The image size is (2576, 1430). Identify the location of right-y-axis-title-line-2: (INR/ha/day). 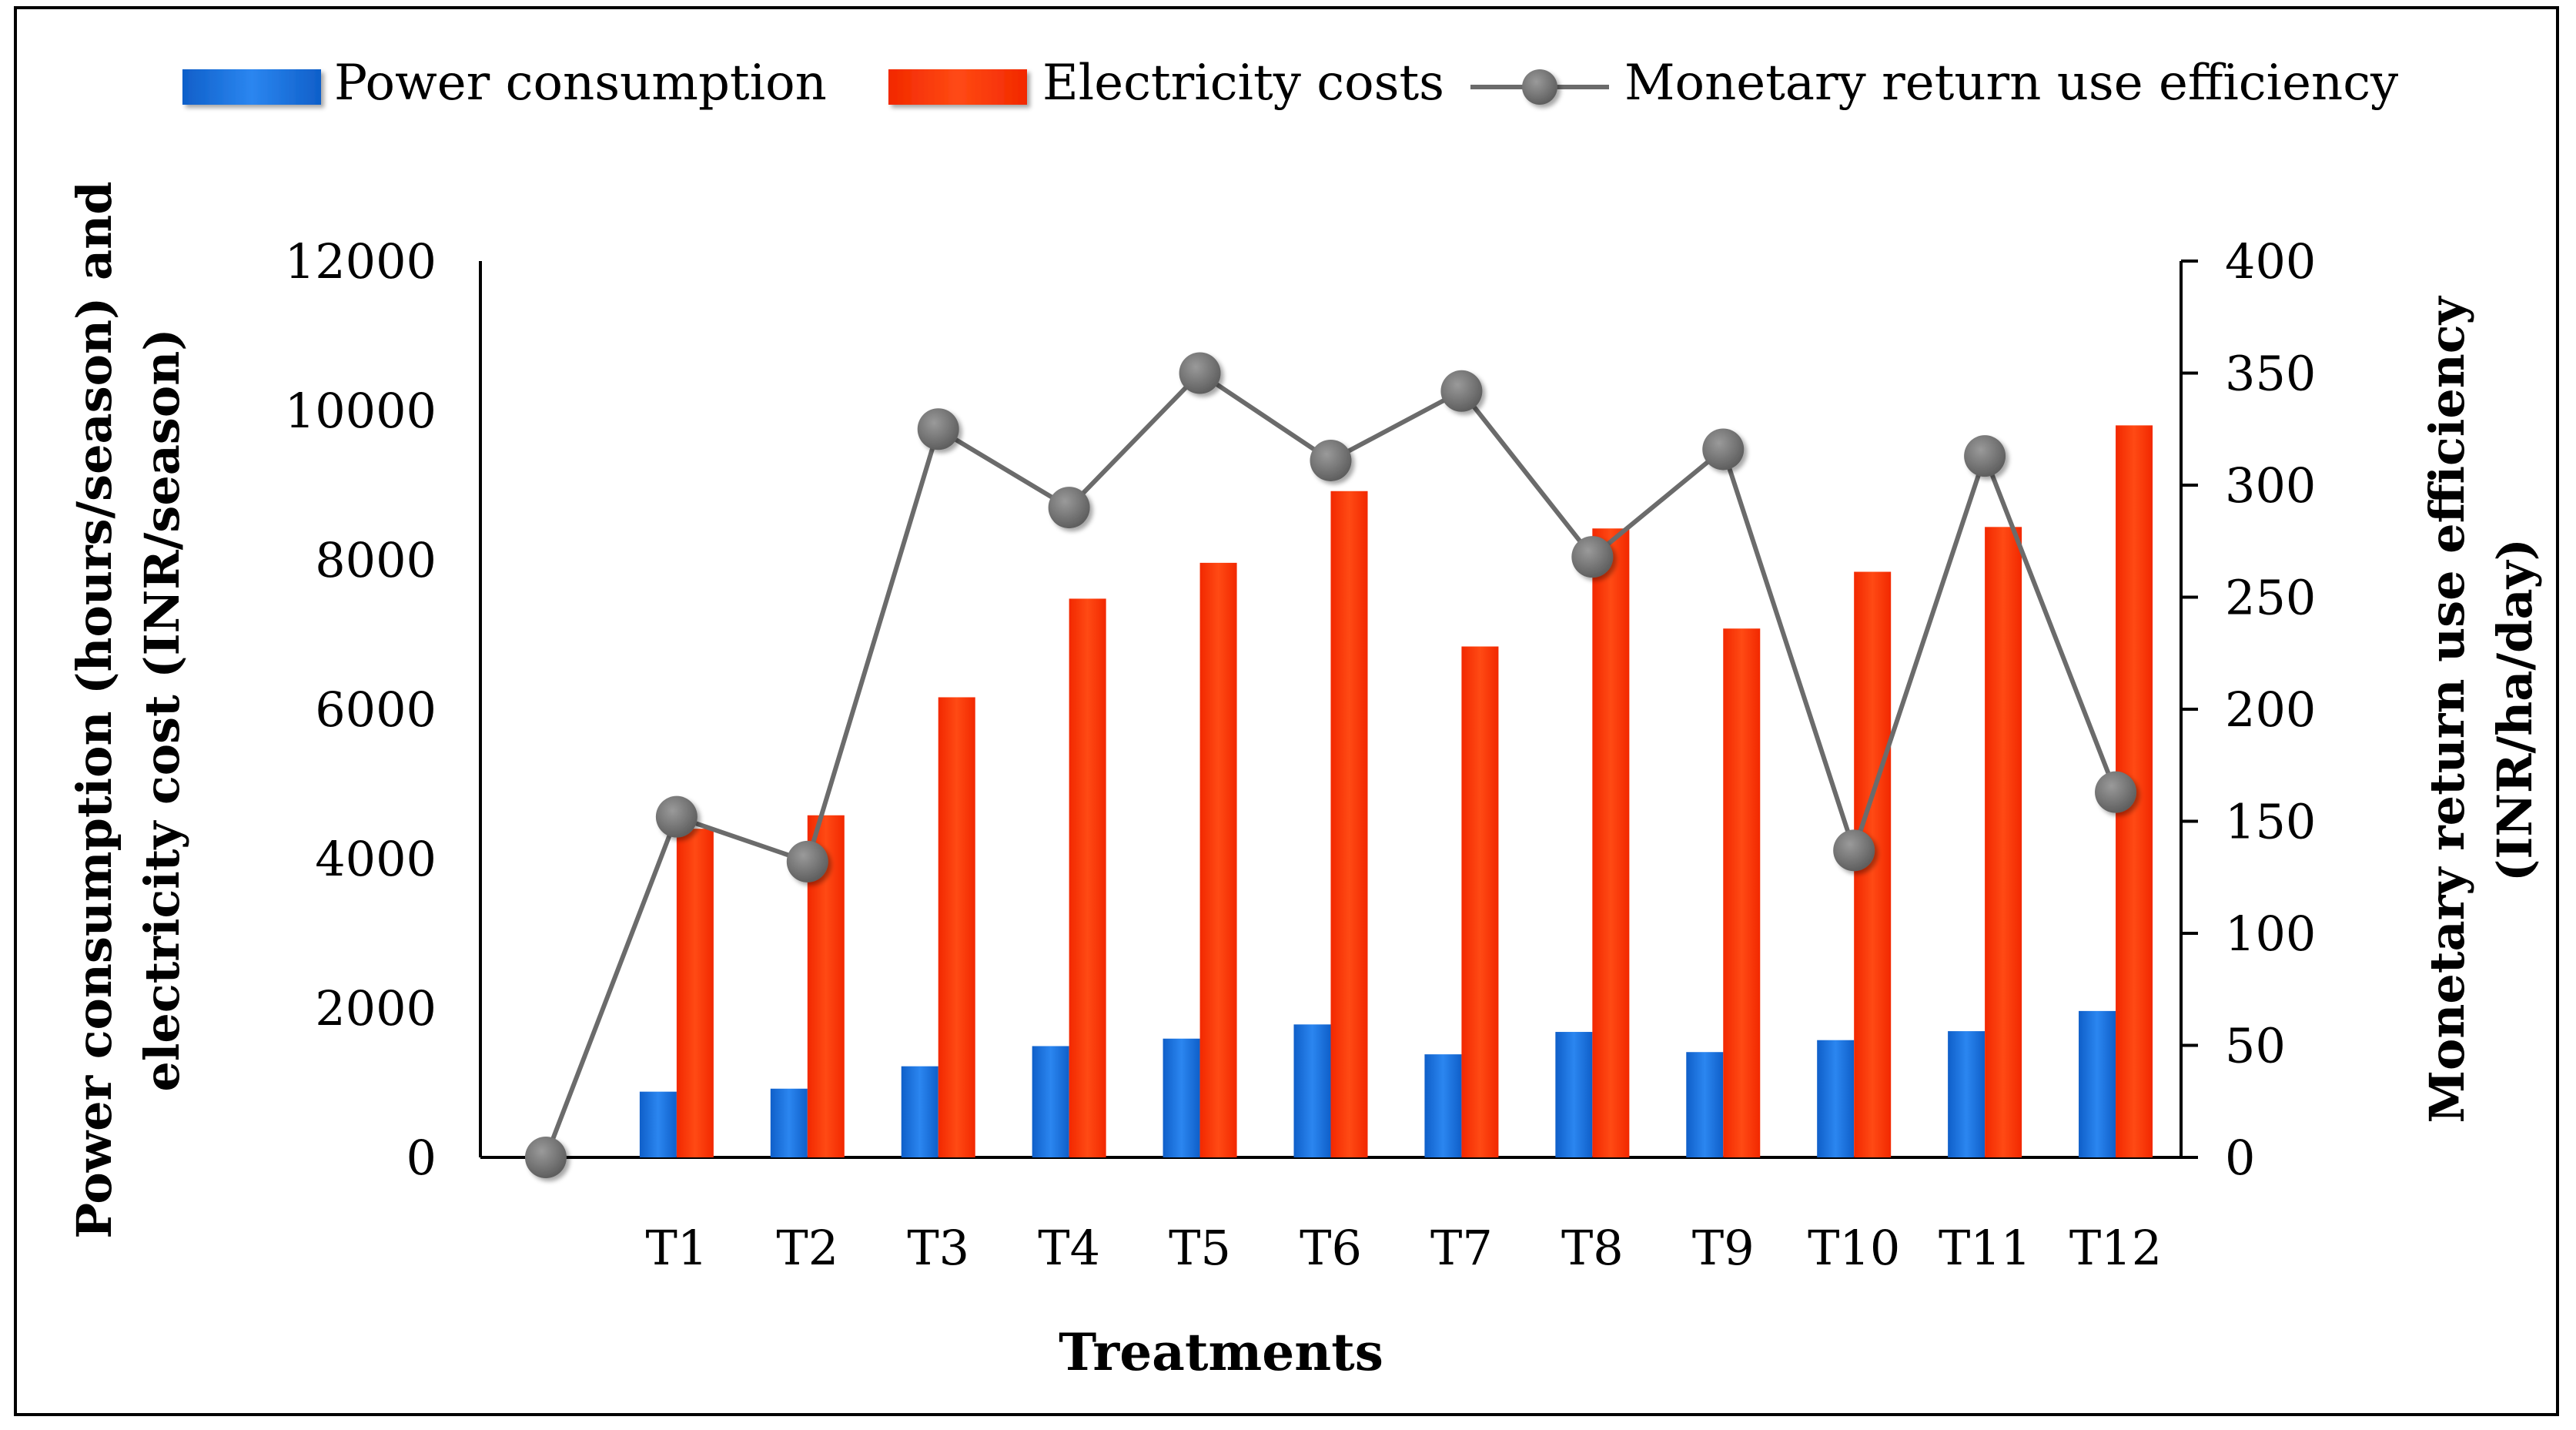
(2515, 710).